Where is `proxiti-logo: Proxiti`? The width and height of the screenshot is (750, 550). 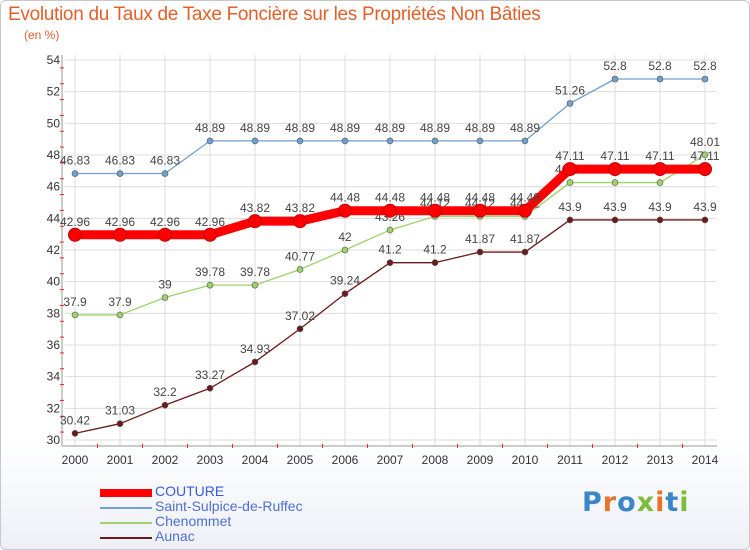 proxiti-logo: Proxiti is located at coordinates (636, 502).